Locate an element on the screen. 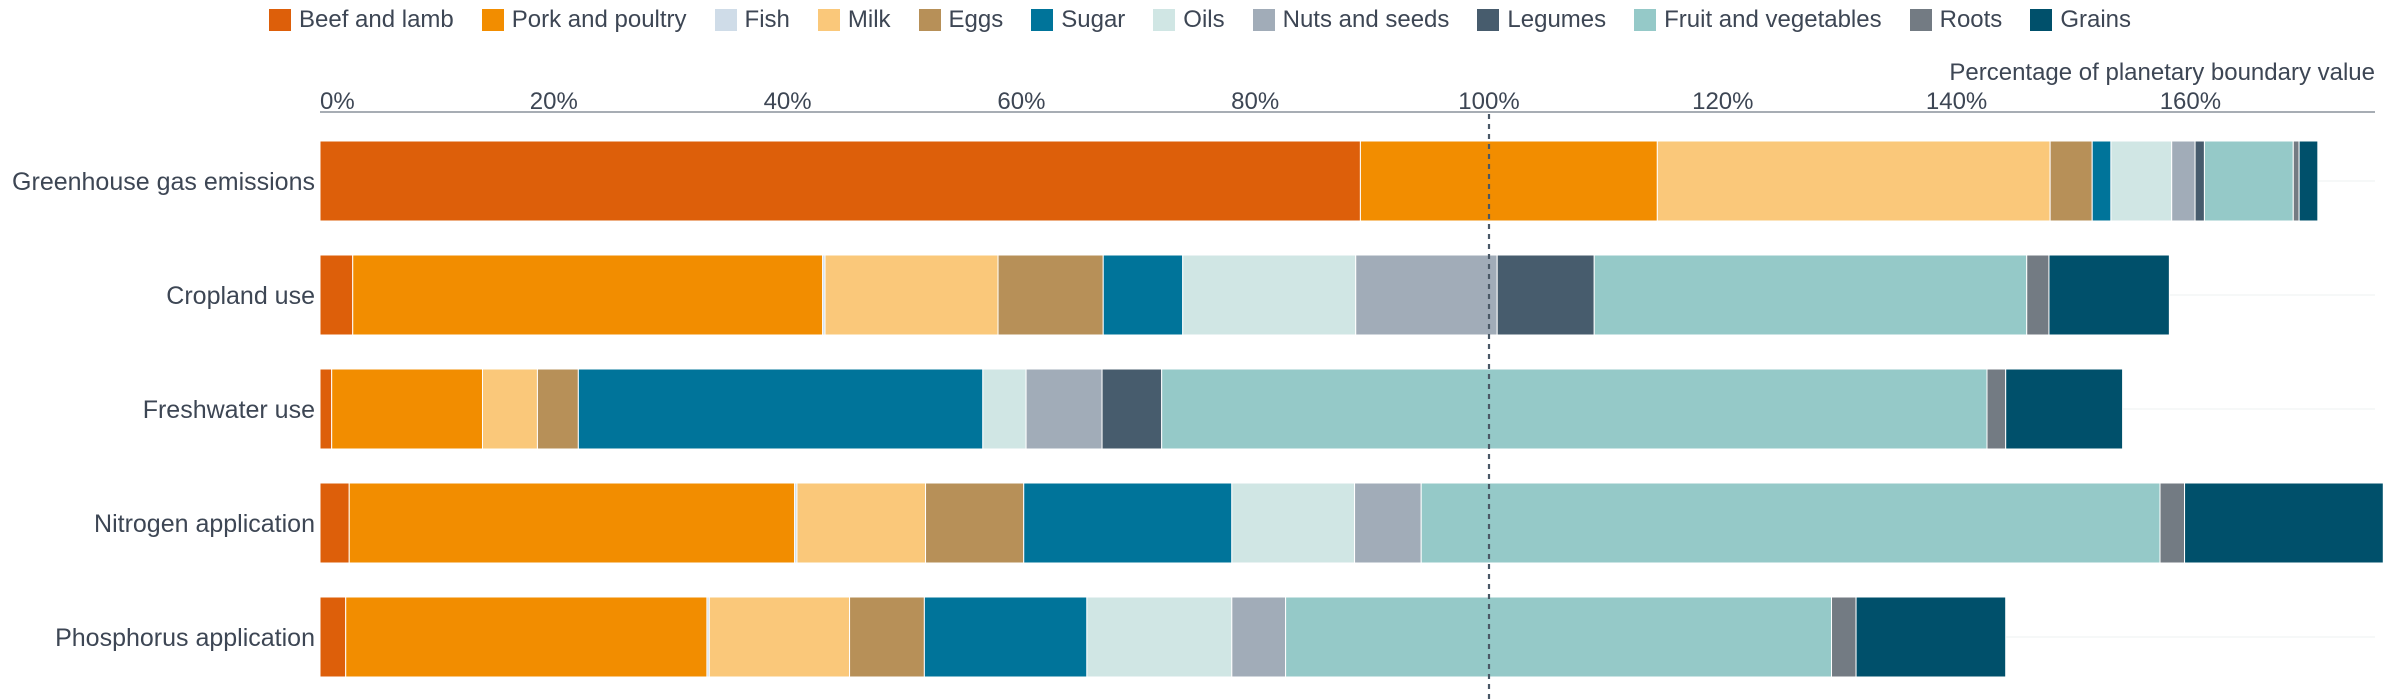 The height and width of the screenshot is (700, 2400). legend-item-sugar: Sugar is located at coordinates (1078, 20).